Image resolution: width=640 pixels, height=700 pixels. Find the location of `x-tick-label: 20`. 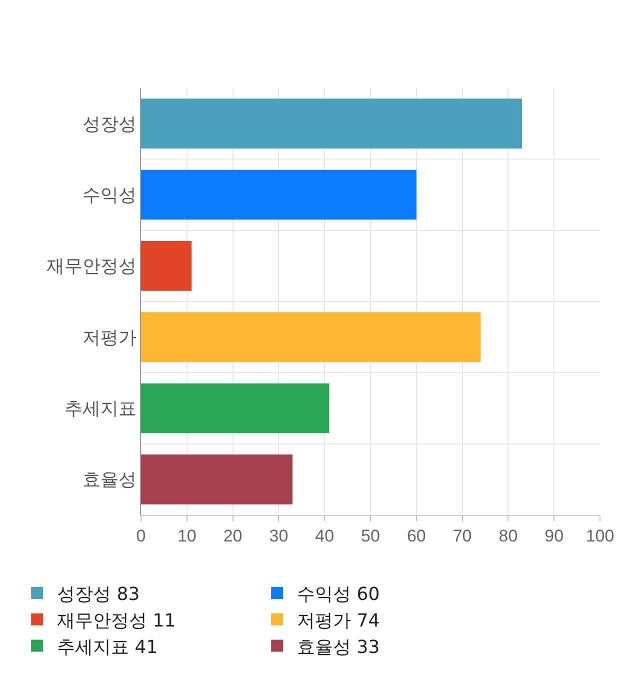

x-tick-label: 20 is located at coordinates (232, 536).